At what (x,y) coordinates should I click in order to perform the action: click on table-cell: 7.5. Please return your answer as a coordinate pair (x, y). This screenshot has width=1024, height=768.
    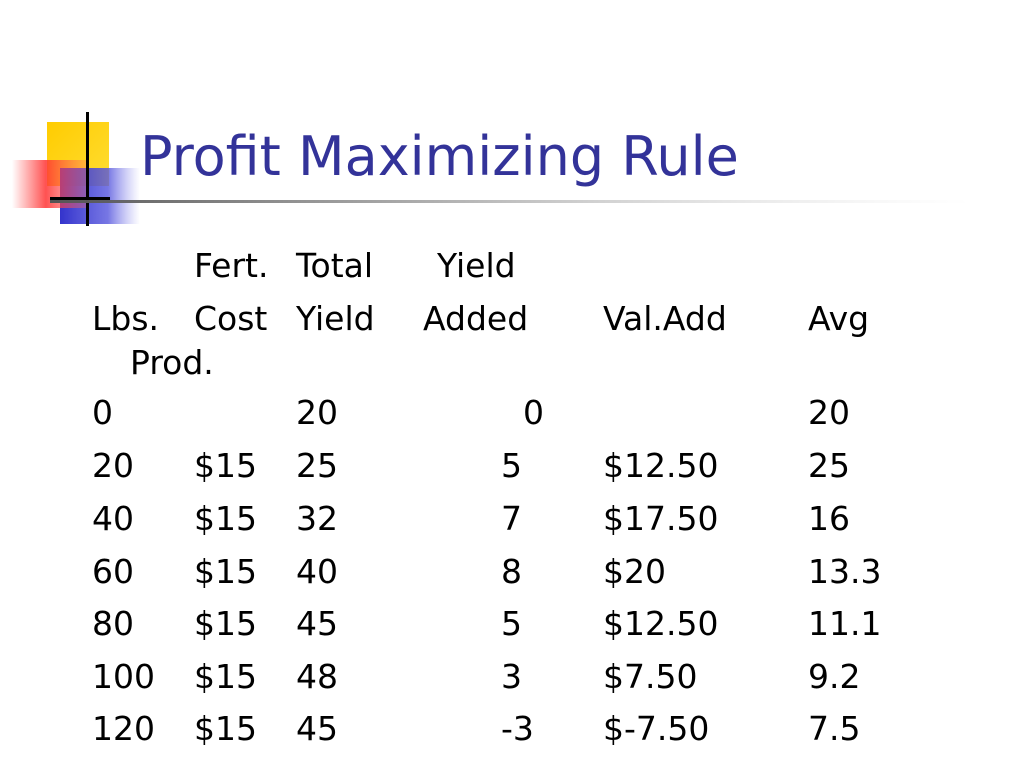
    Looking at the image, I should click on (834, 728).